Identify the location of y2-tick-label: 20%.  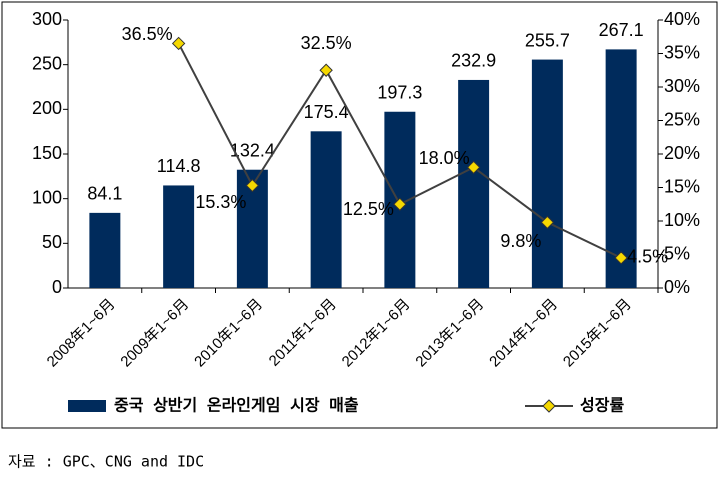
(682, 153).